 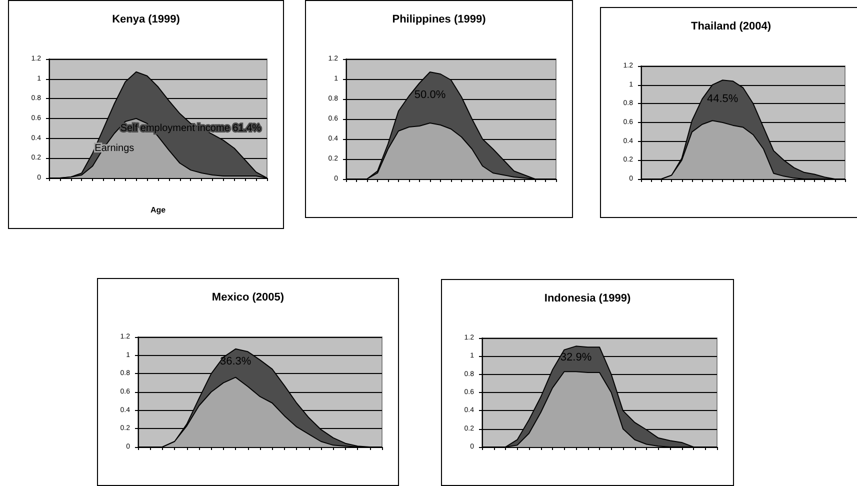 What do you see at coordinates (722, 99) in the screenshot?
I see `annotation: 44.5%` at bounding box center [722, 99].